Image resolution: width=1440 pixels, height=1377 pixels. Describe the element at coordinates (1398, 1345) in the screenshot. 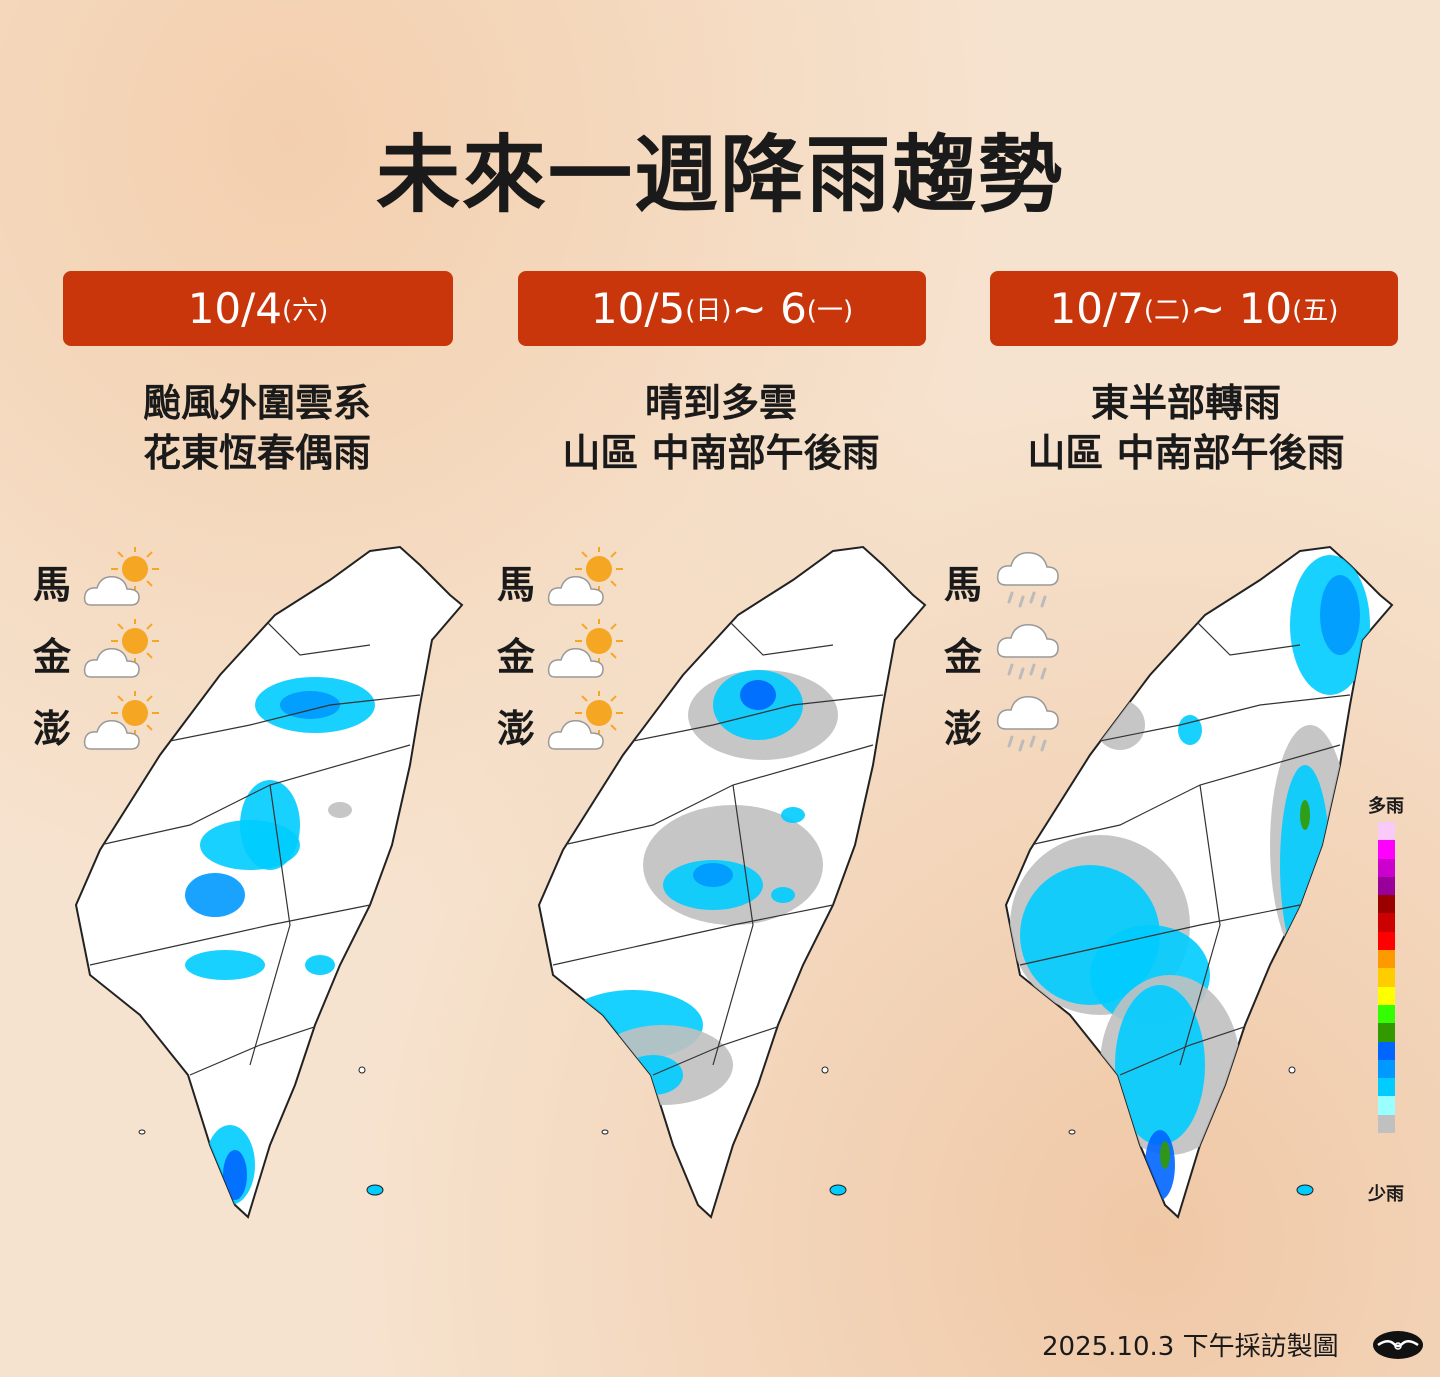

I see `cwa-logo-icon` at that location.